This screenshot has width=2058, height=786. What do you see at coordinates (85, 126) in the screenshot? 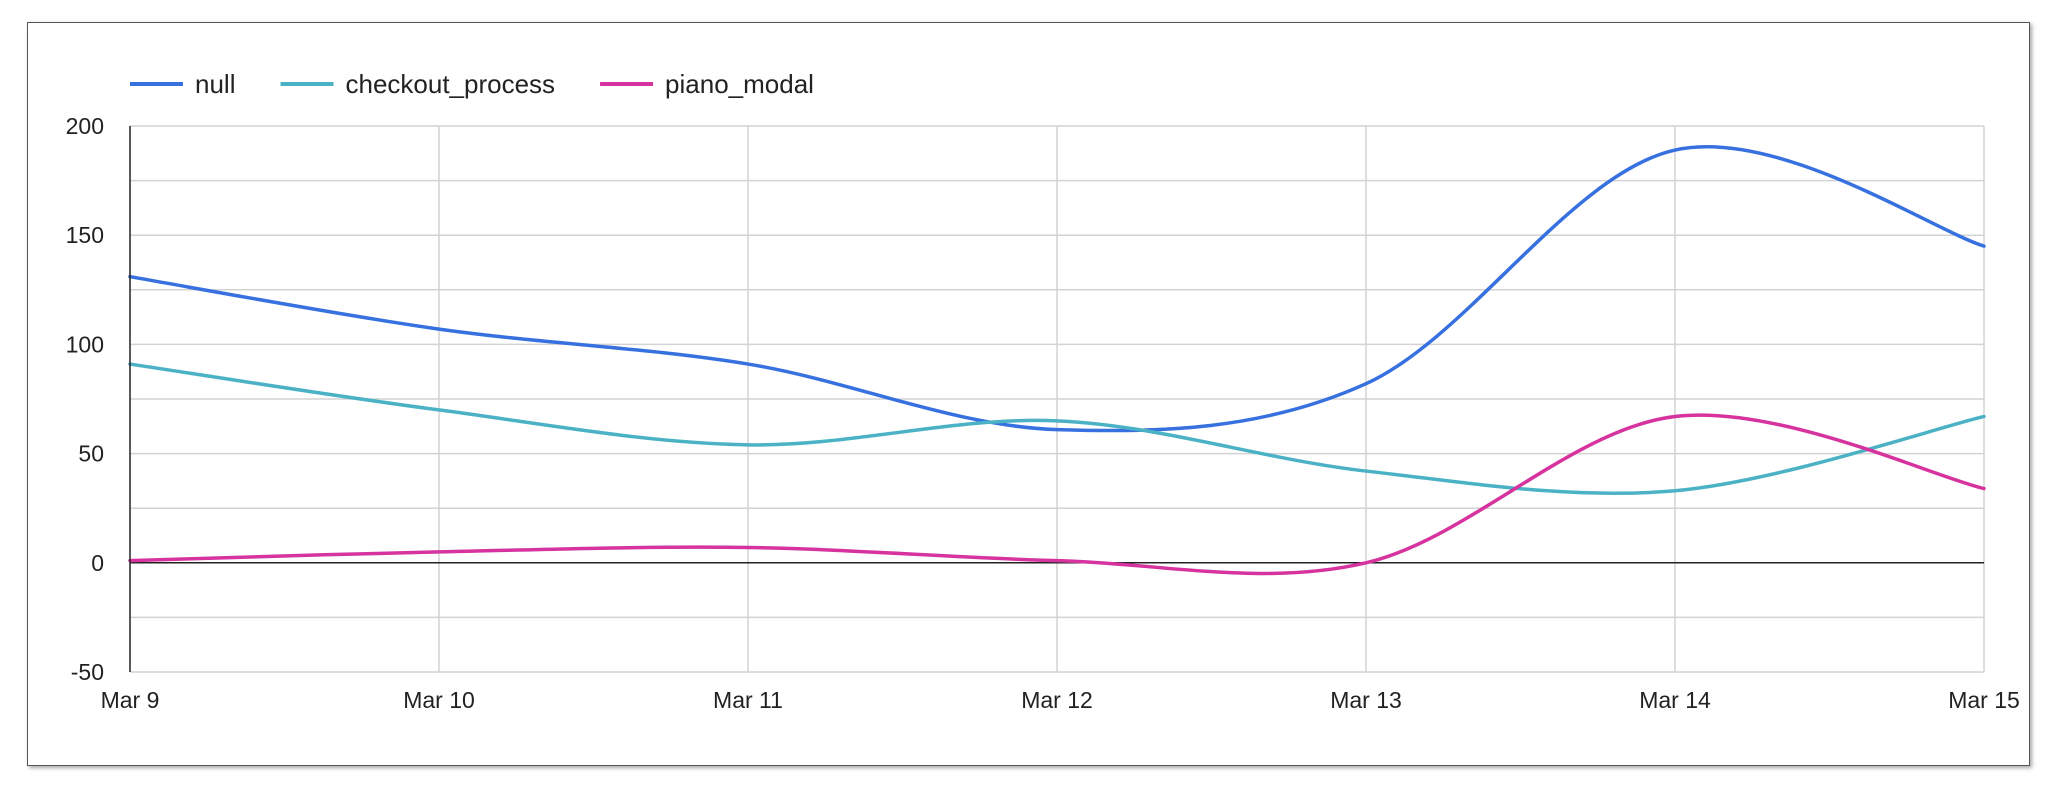
I see `y-tick-label: 200` at bounding box center [85, 126].